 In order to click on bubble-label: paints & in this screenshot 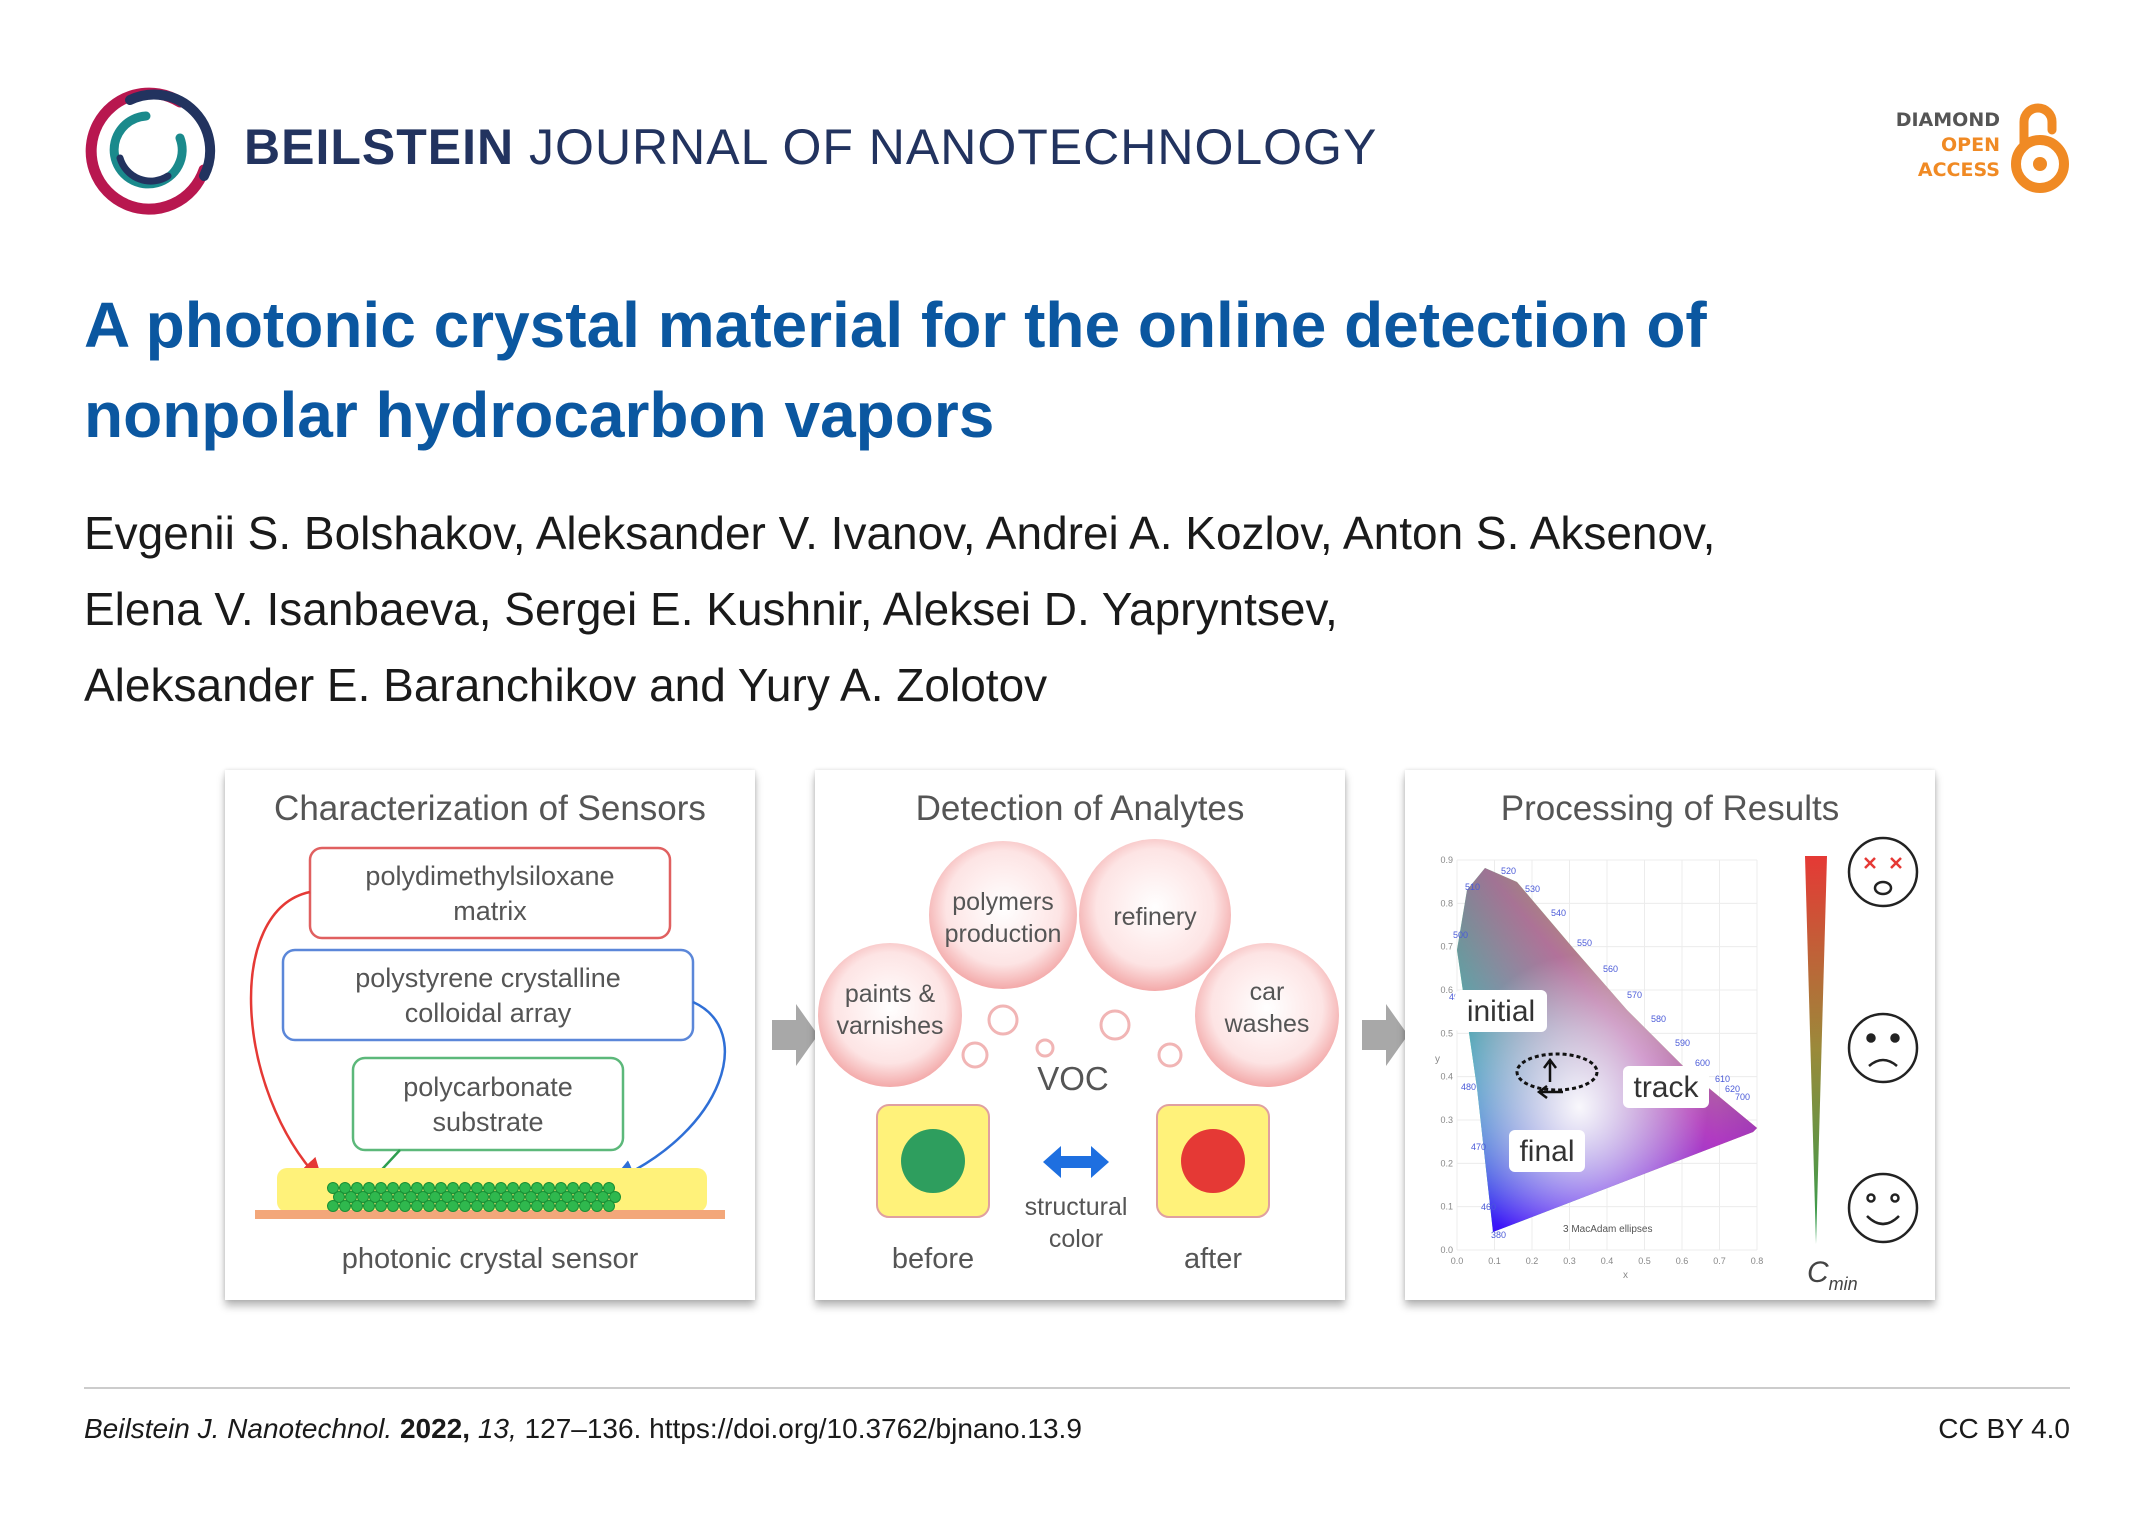, I will do `click(890, 994)`.